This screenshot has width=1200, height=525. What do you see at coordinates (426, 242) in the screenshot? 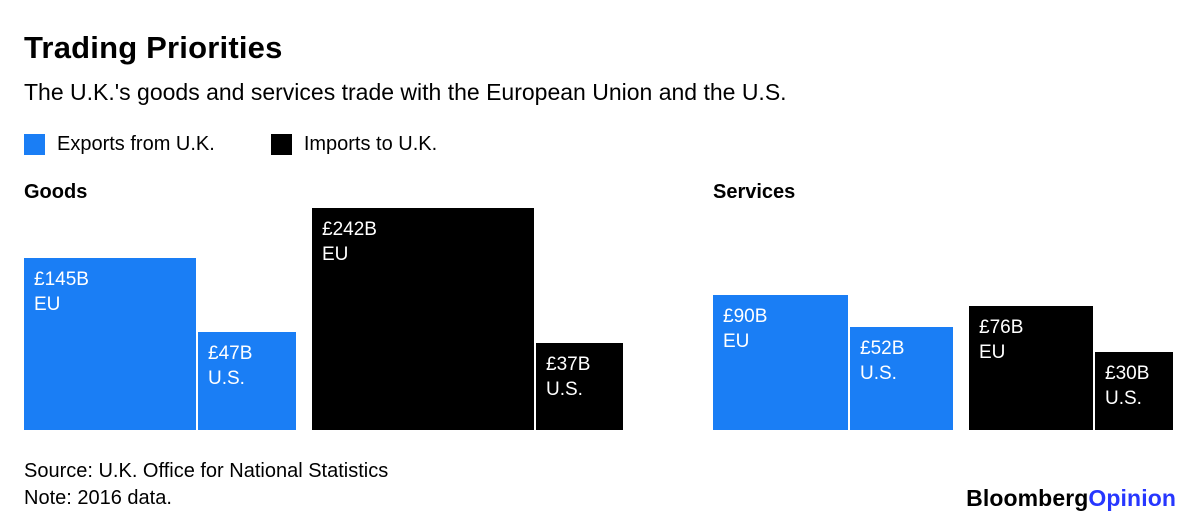
I see `bar-label: £242B EU` at bounding box center [426, 242].